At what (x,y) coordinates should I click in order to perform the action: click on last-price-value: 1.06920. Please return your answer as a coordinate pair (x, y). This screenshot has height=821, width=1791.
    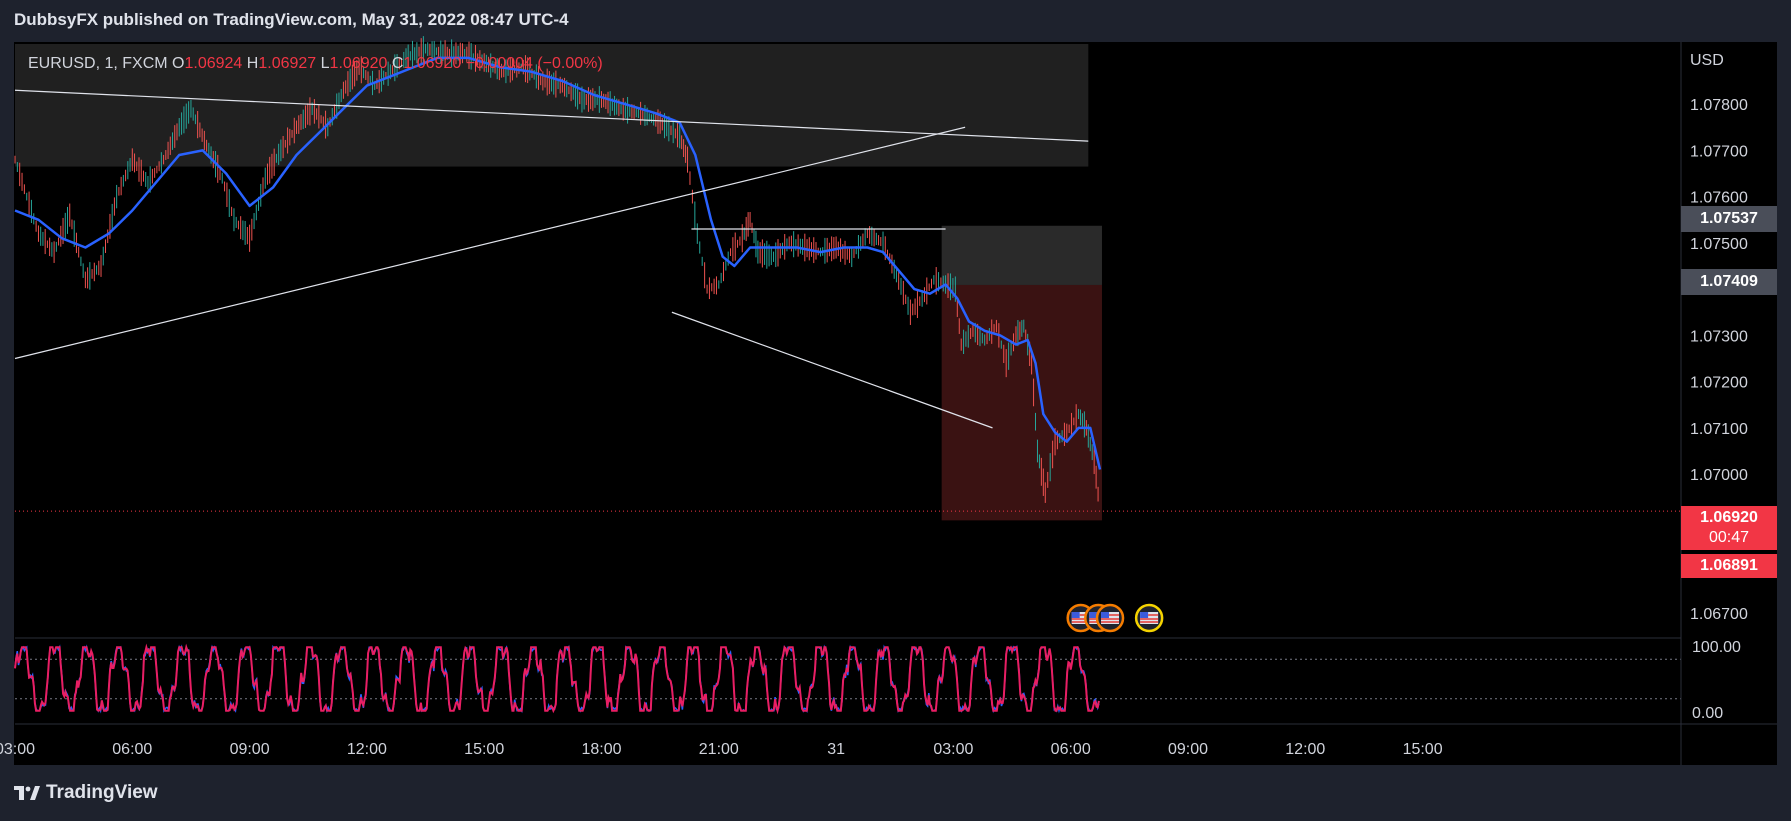
    Looking at the image, I should click on (1729, 517).